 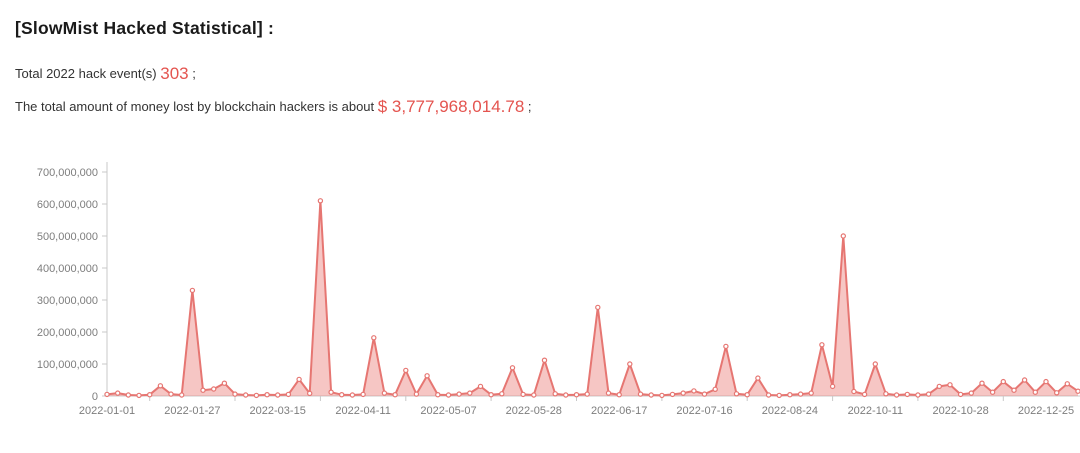 What do you see at coordinates (619, 411) in the screenshot?
I see `svg-text: 2022-06-17` at bounding box center [619, 411].